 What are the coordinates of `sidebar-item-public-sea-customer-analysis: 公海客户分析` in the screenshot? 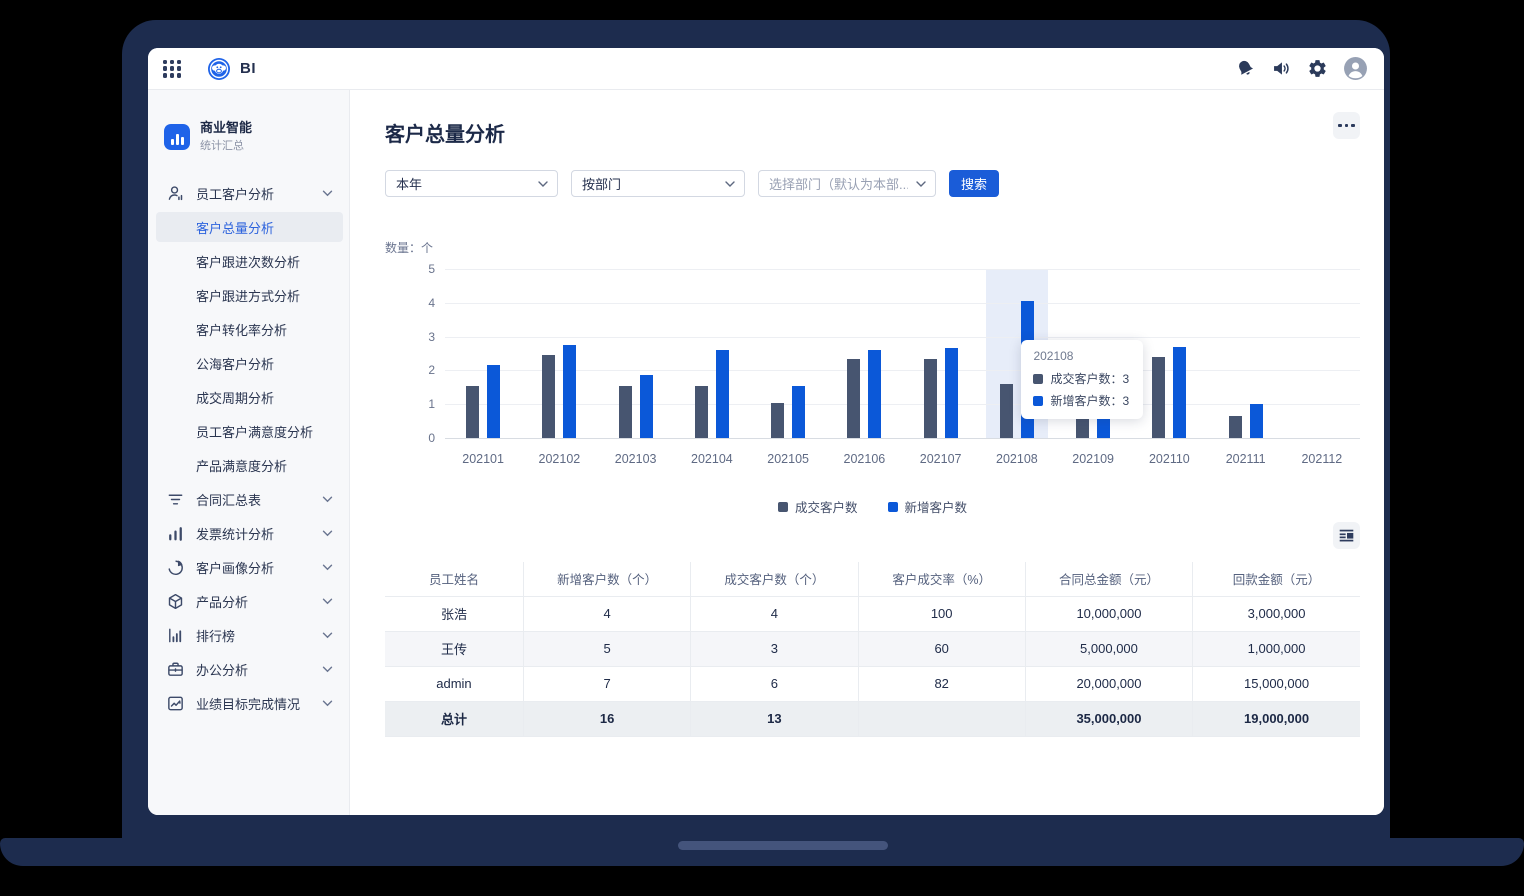 It's located at (235, 364).